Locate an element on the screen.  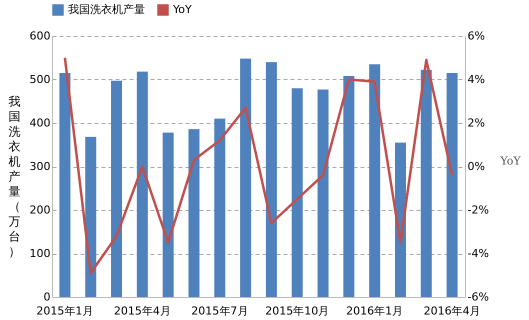
y-tick-label: 300 is located at coordinates (40, 166).